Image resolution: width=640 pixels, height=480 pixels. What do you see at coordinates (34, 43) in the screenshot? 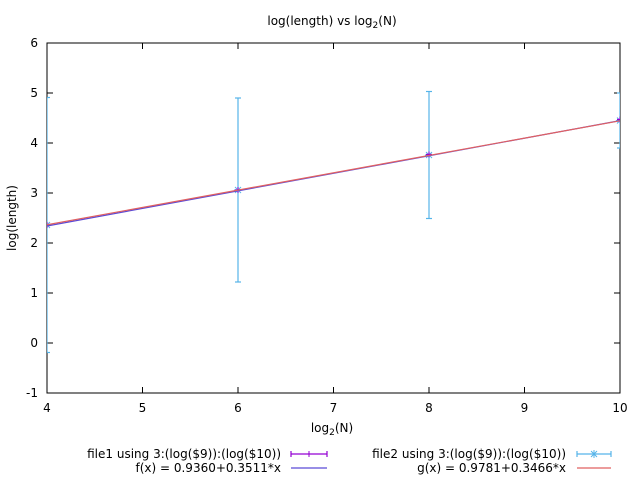
I see `y-tick-label: 6` at bounding box center [34, 43].